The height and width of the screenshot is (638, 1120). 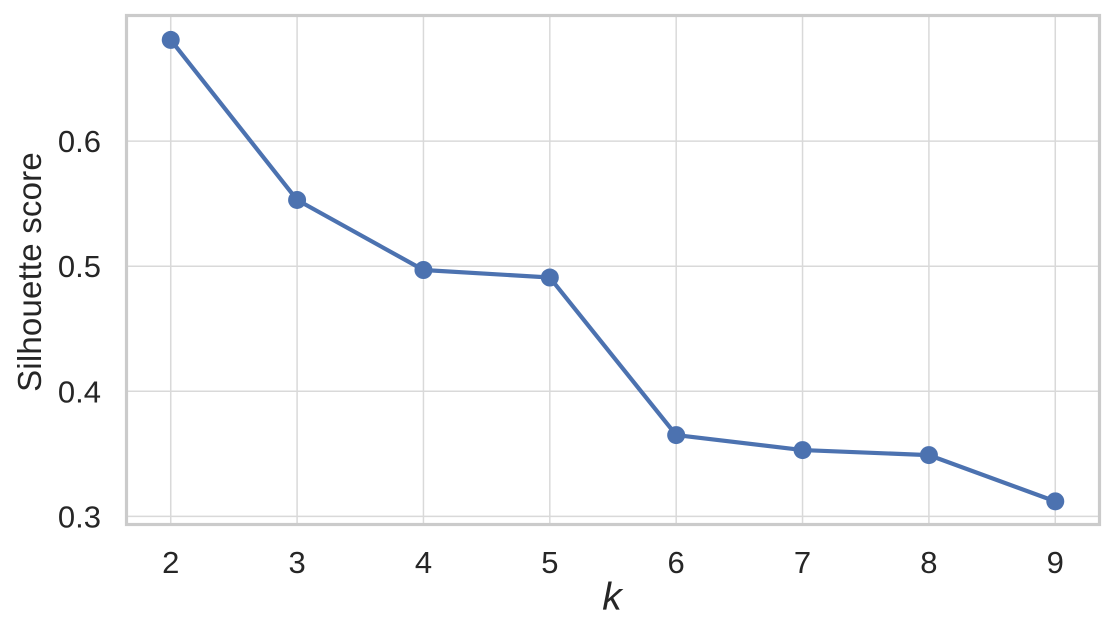 What do you see at coordinates (29, 272) in the screenshot?
I see `y-axis-label: Silhouette score` at bounding box center [29, 272].